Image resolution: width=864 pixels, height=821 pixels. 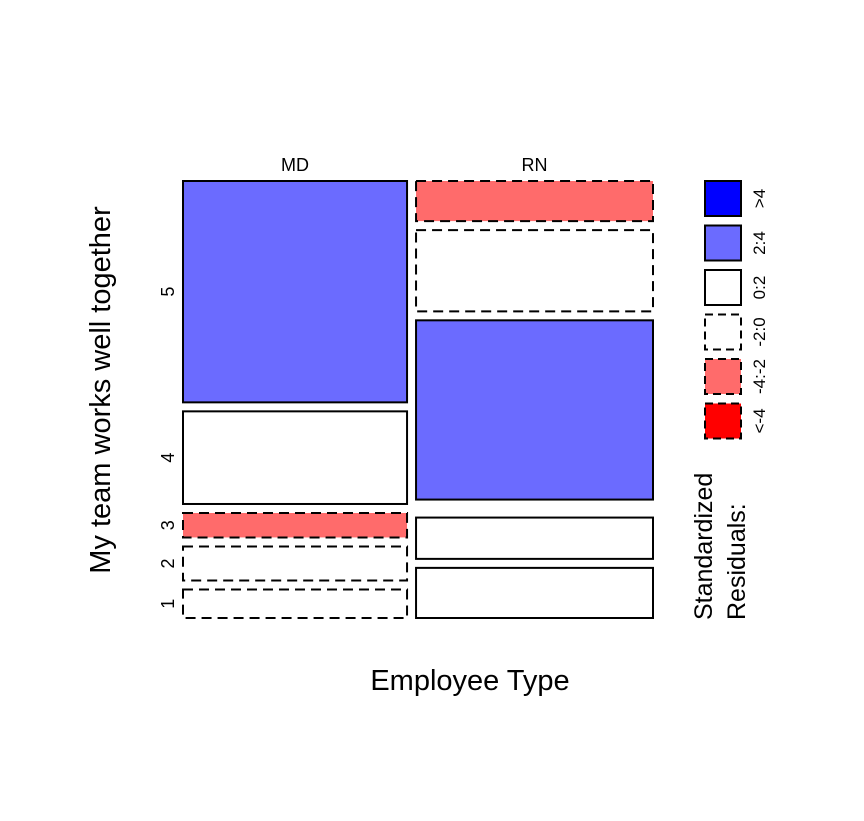 What do you see at coordinates (759, 288) in the screenshot?
I see `legend-label-2: 0:2` at bounding box center [759, 288].